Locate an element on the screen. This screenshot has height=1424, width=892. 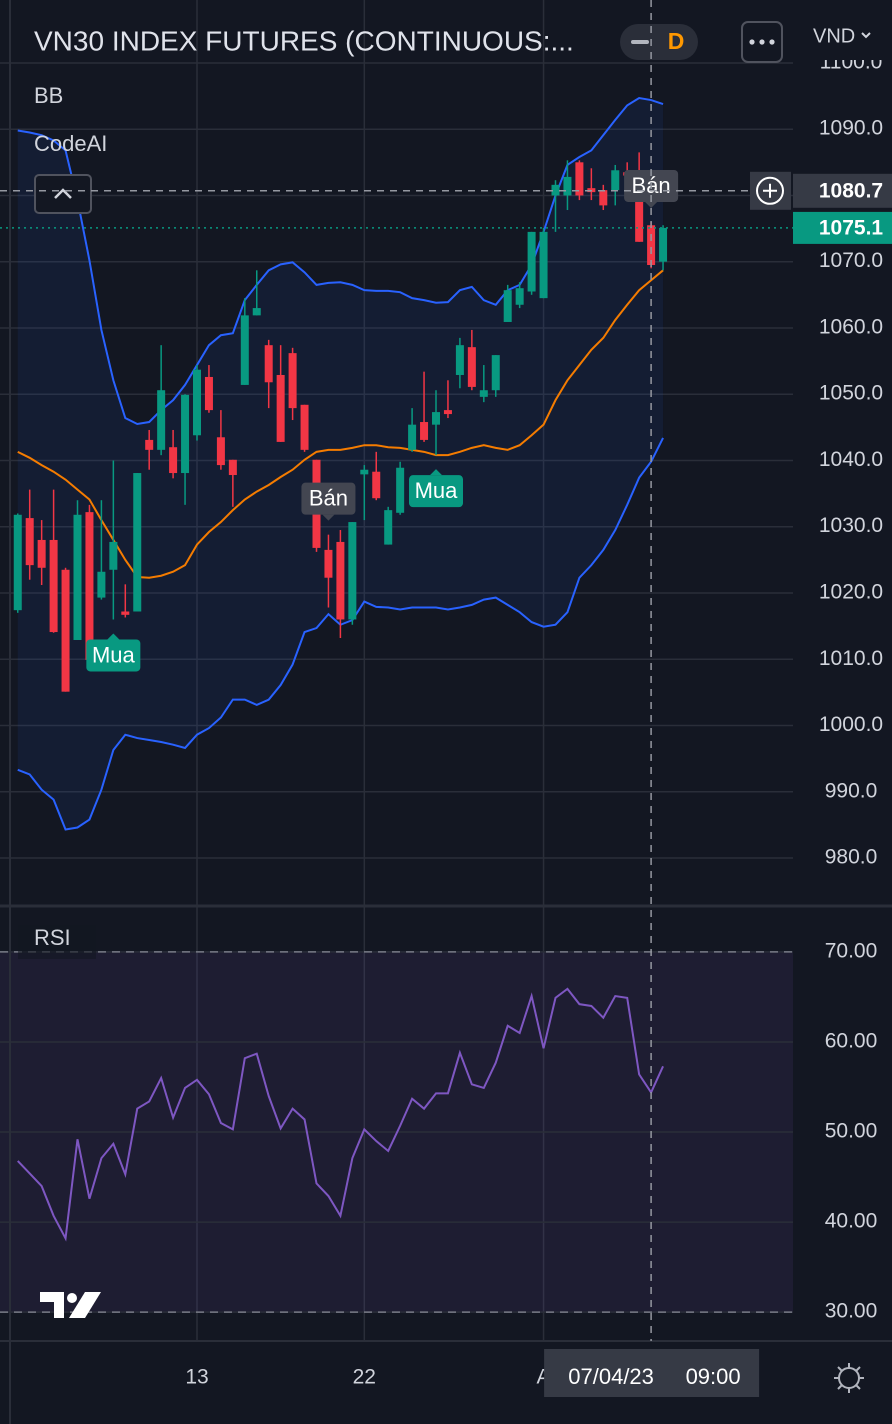
y-tick-label: 980.0 is located at coordinates (851, 857).